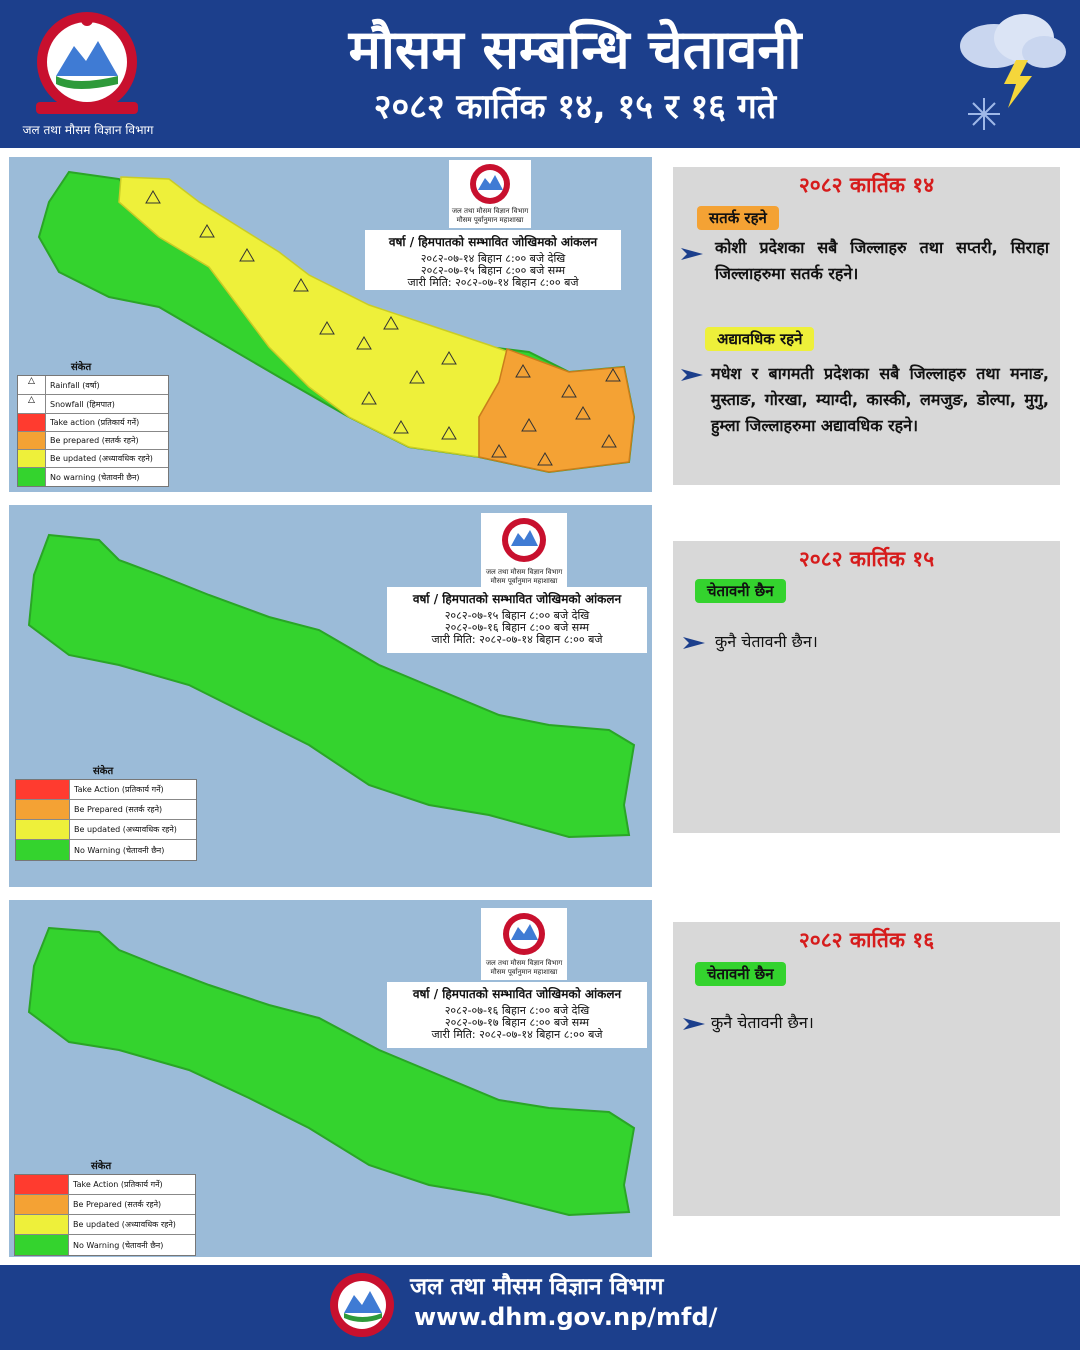 The height and width of the screenshot is (1350, 1080). I want to click on warning-level-tag: सतर्क रहने, so click(738, 218).